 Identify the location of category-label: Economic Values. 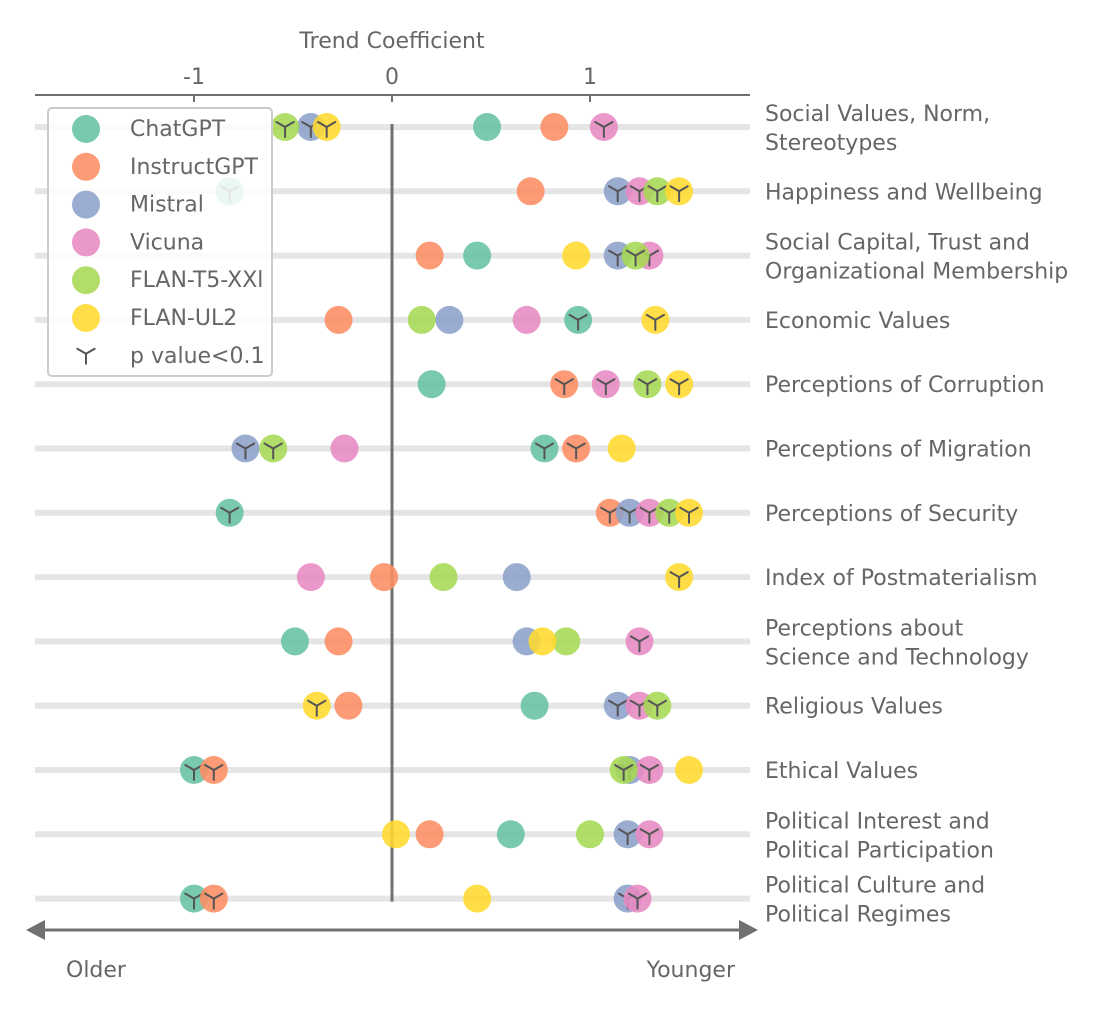
(857, 321).